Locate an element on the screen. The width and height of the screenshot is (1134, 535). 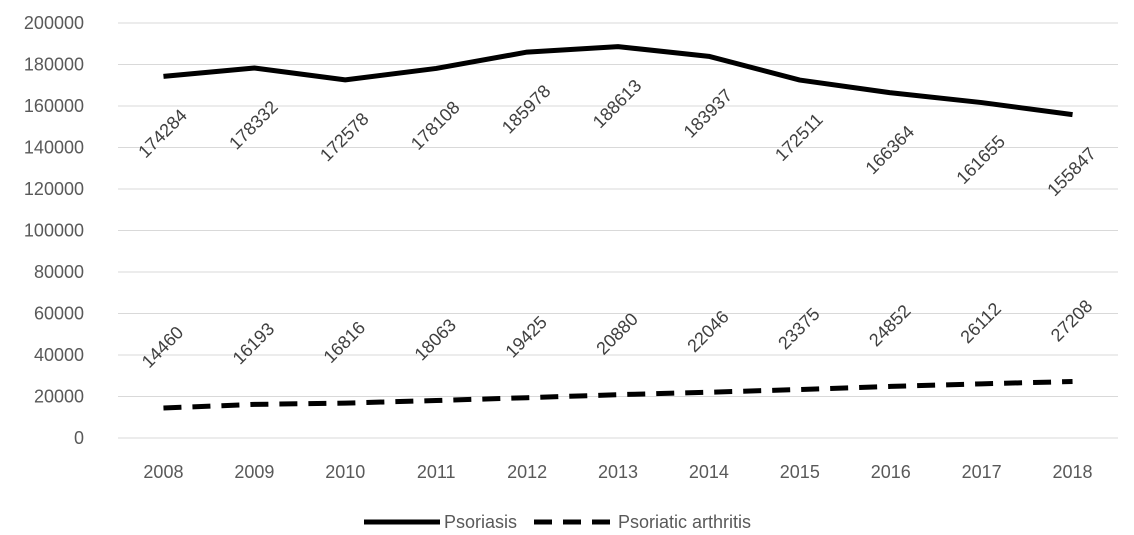
legend: Psoriasis Psoriatic arthritis is located at coordinates (557, 522).